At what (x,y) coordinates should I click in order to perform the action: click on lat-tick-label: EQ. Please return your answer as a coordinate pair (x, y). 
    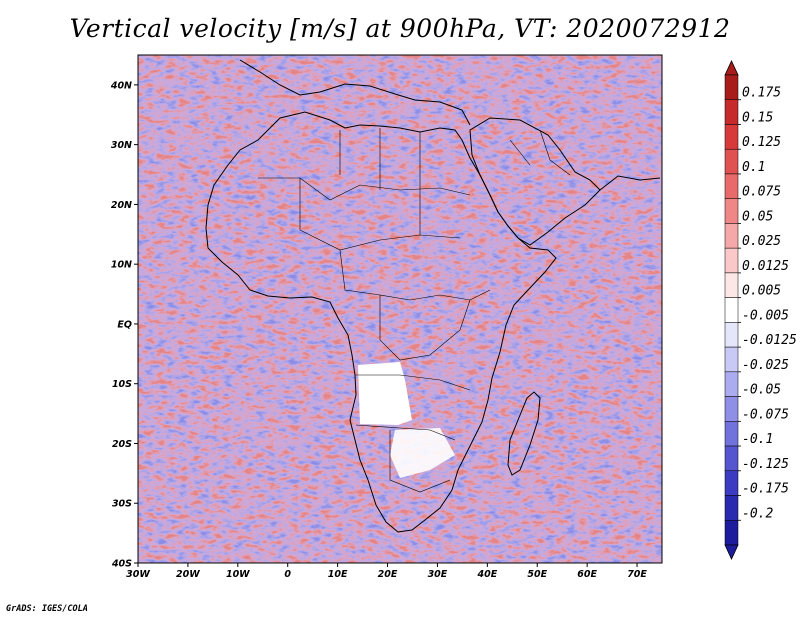
    Looking at the image, I should click on (124, 324).